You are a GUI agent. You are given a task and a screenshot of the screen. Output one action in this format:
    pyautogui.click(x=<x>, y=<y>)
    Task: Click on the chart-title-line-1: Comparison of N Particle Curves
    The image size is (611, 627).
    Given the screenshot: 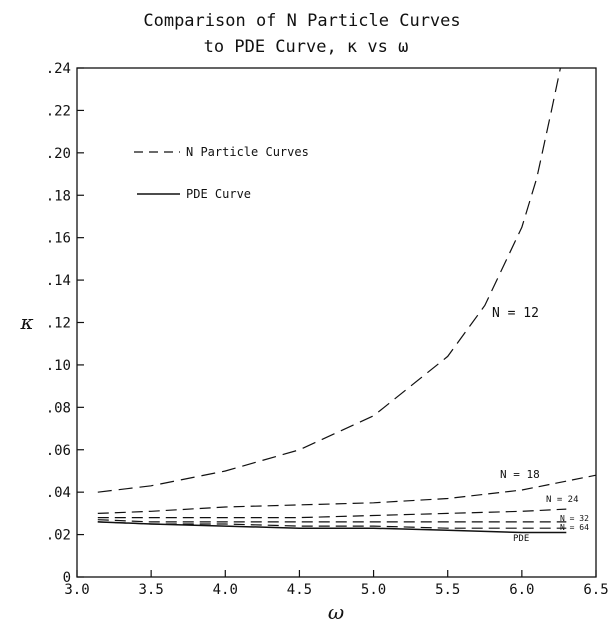 What is the action you would take?
    pyautogui.click(x=301, y=21)
    